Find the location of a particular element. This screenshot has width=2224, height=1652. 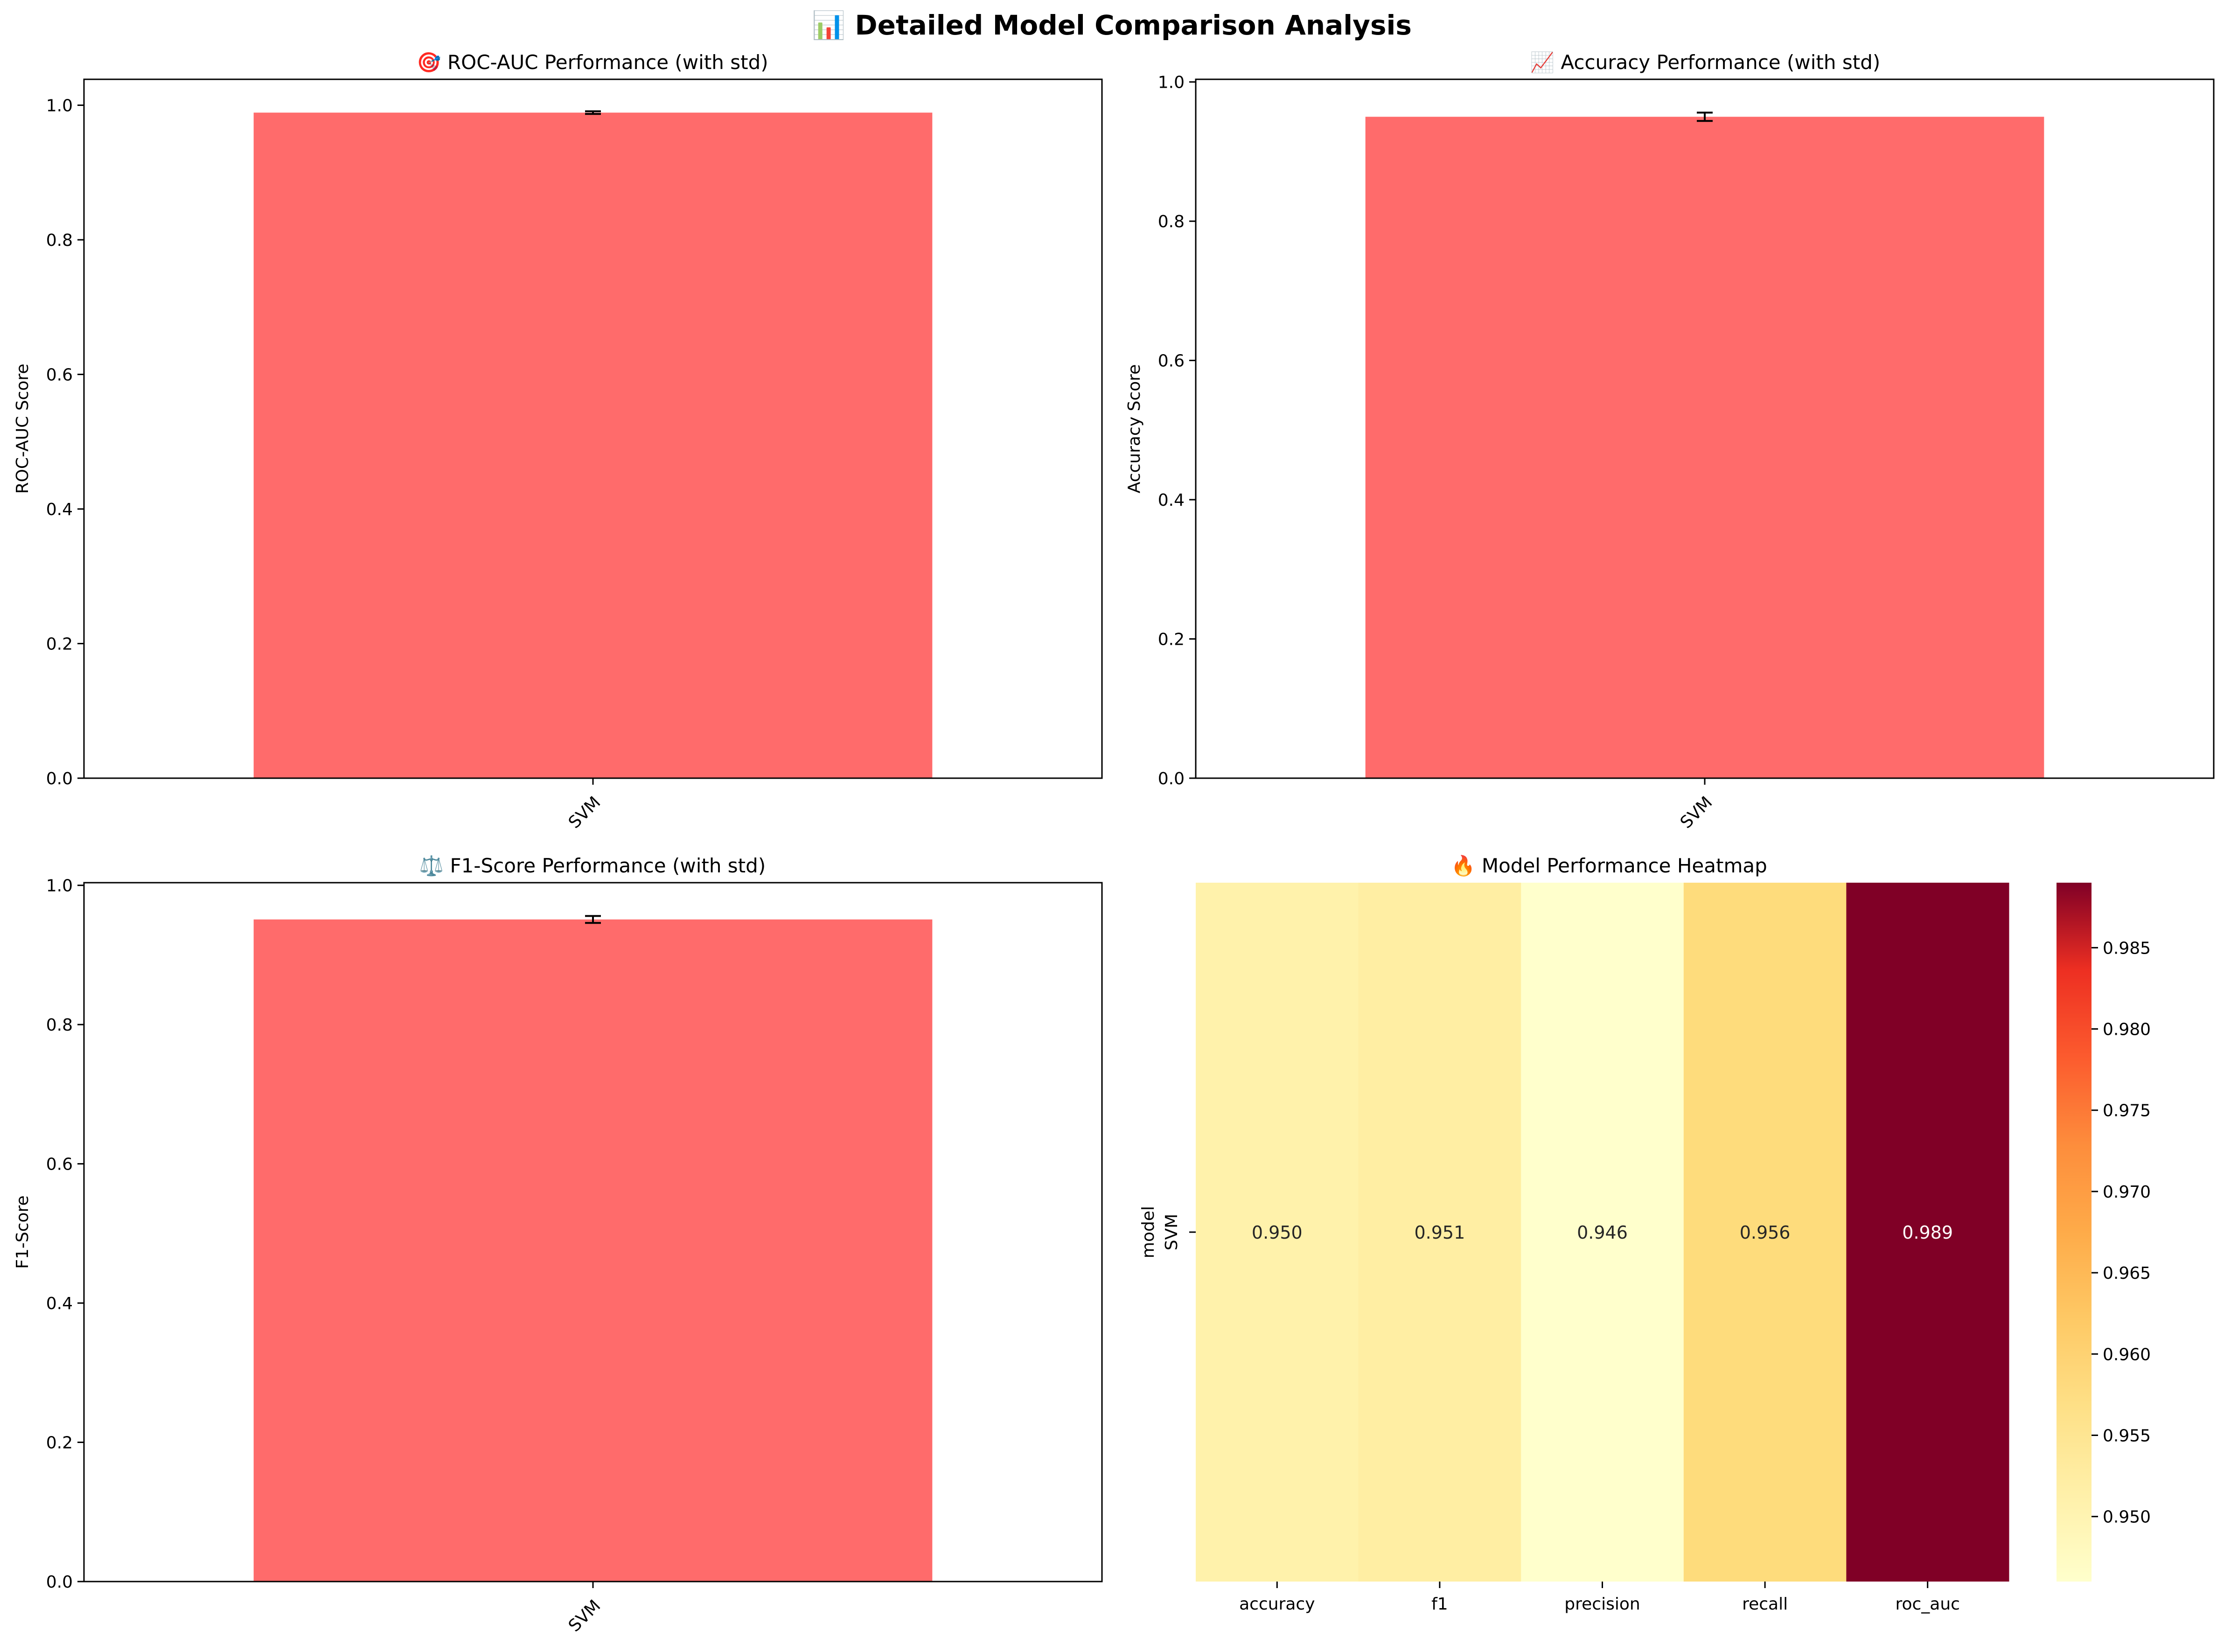

colorbar-tick-label: 0.985 is located at coordinates (2127, 949).